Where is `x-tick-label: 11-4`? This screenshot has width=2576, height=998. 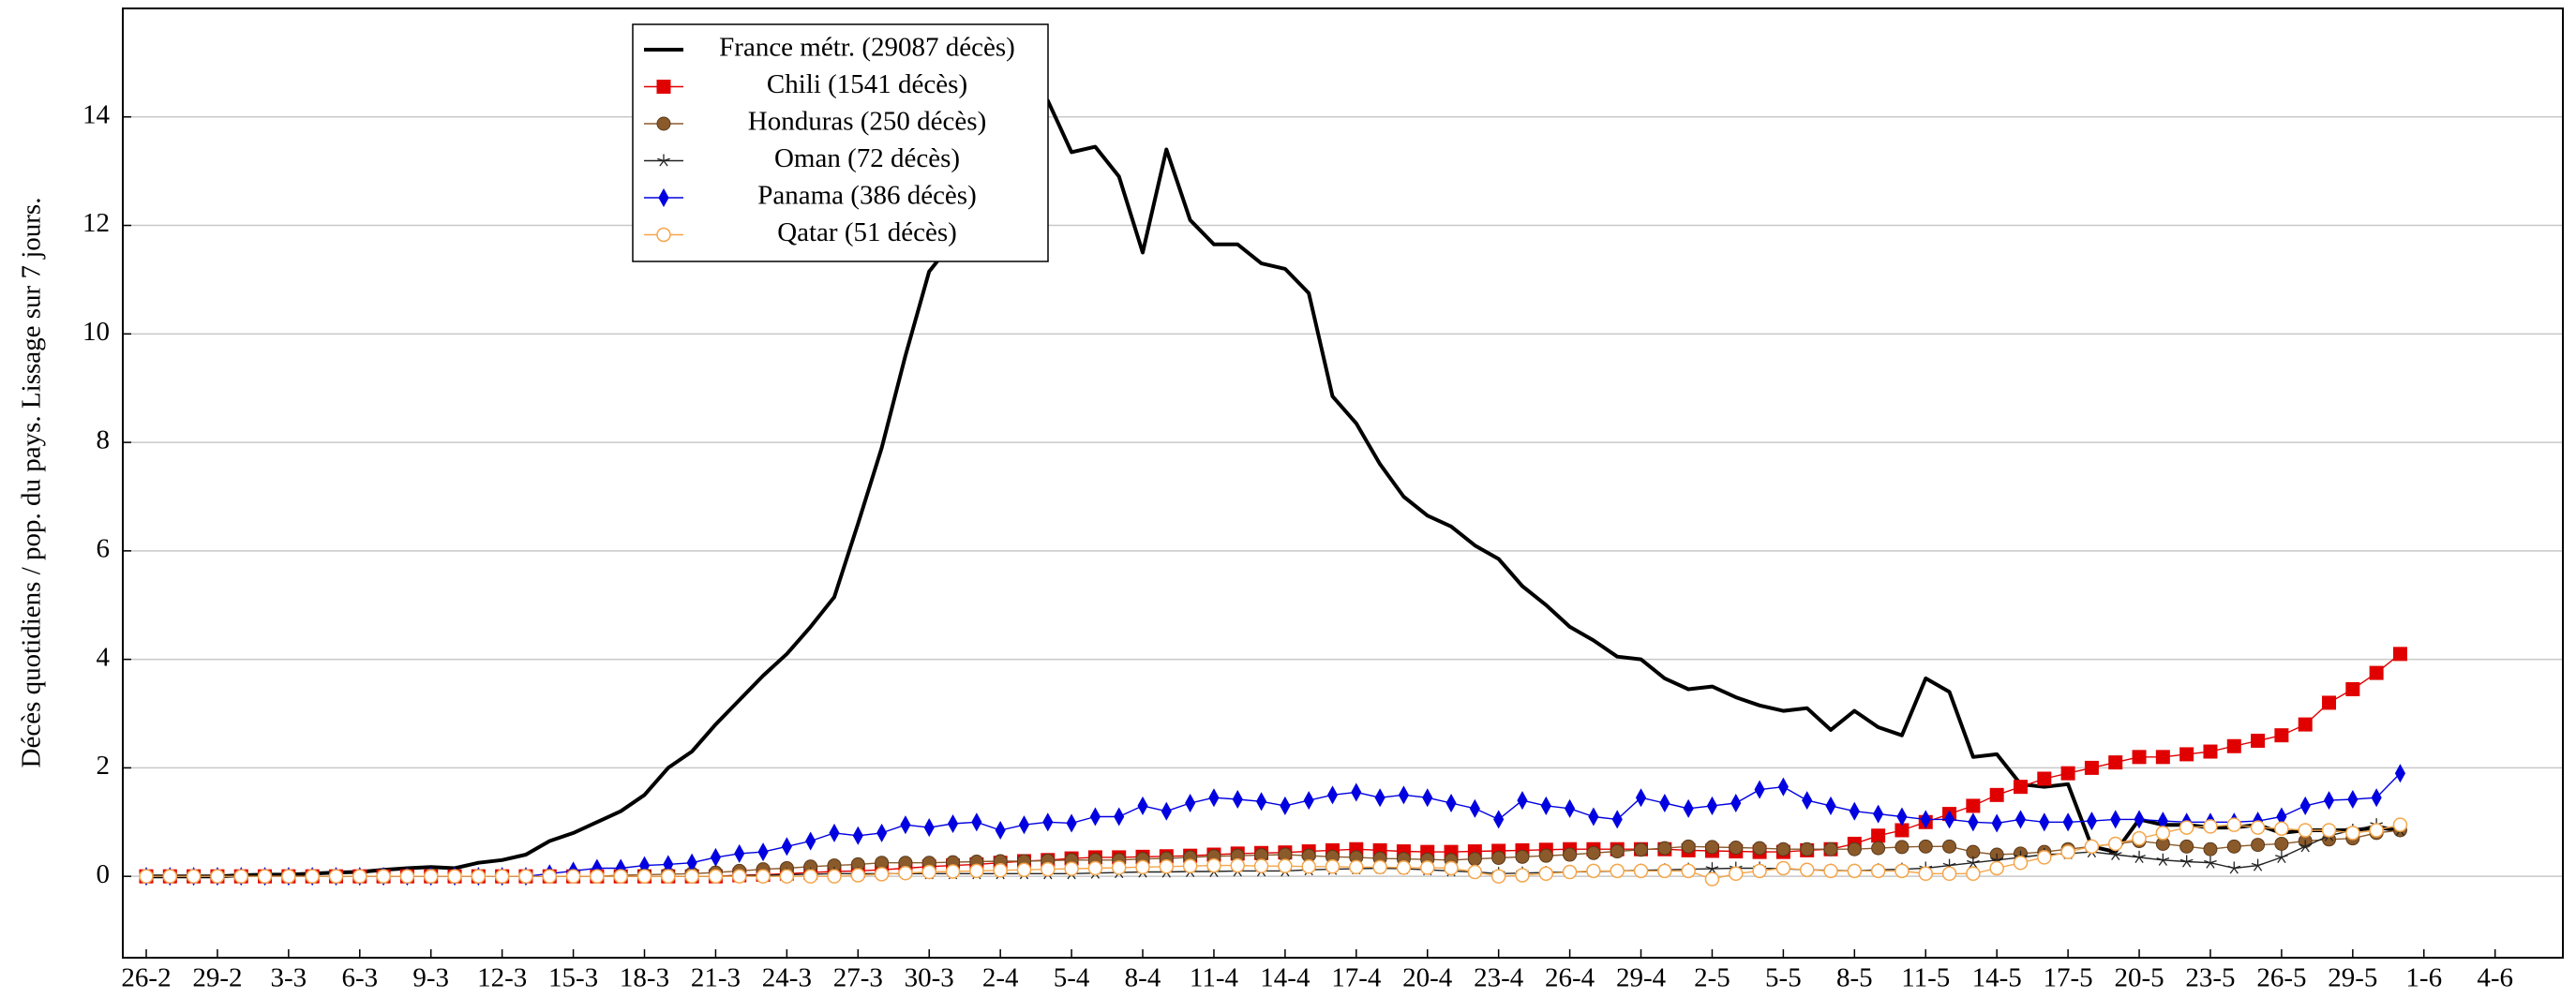 x-tick-label: 11-4 is located at coordinates (1215, 978).